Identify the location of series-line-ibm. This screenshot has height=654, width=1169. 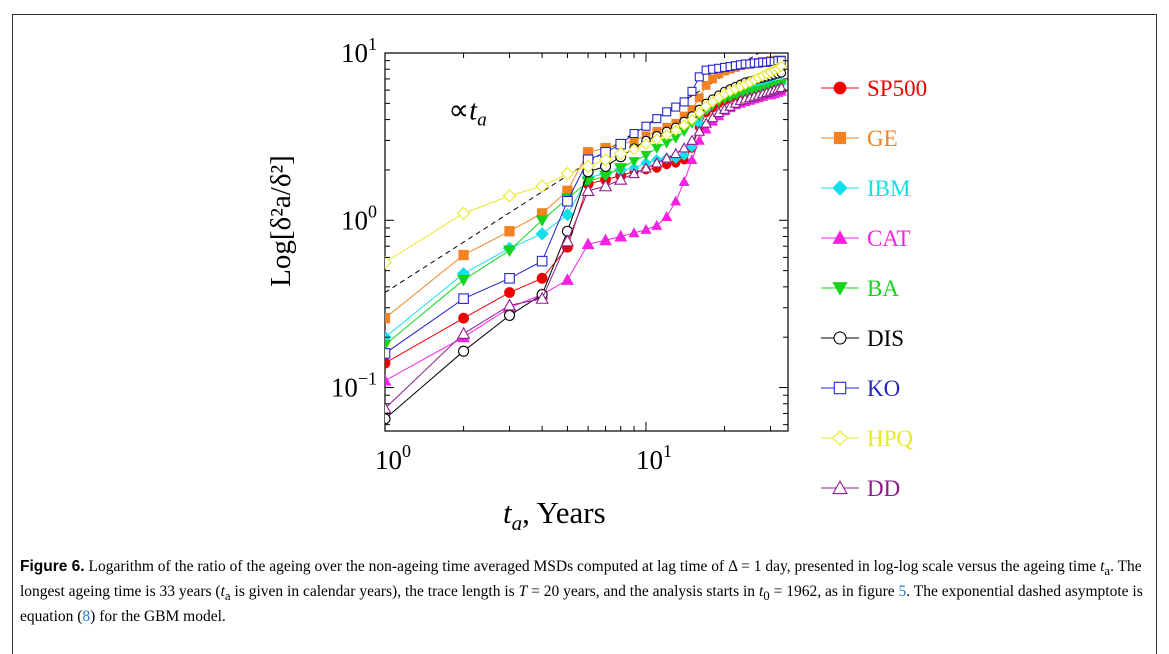
(583, 210).